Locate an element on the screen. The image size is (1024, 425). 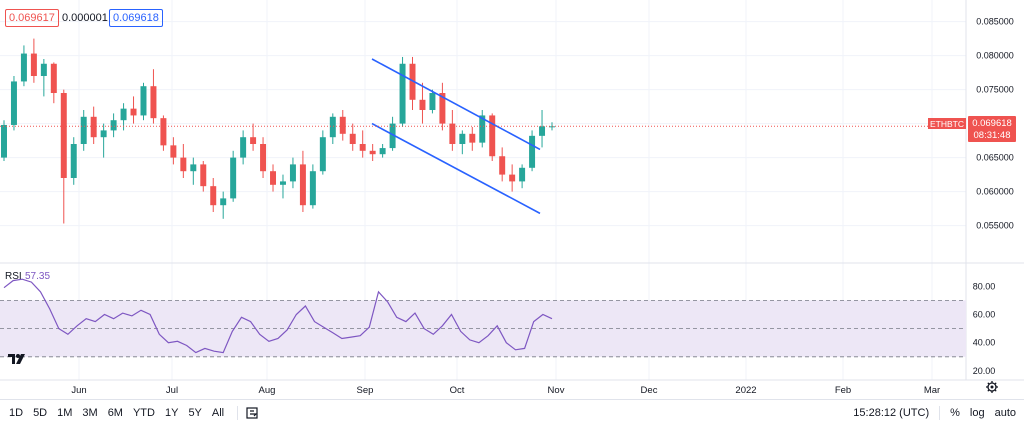
compare-icon is located at coordinates (253, 413).